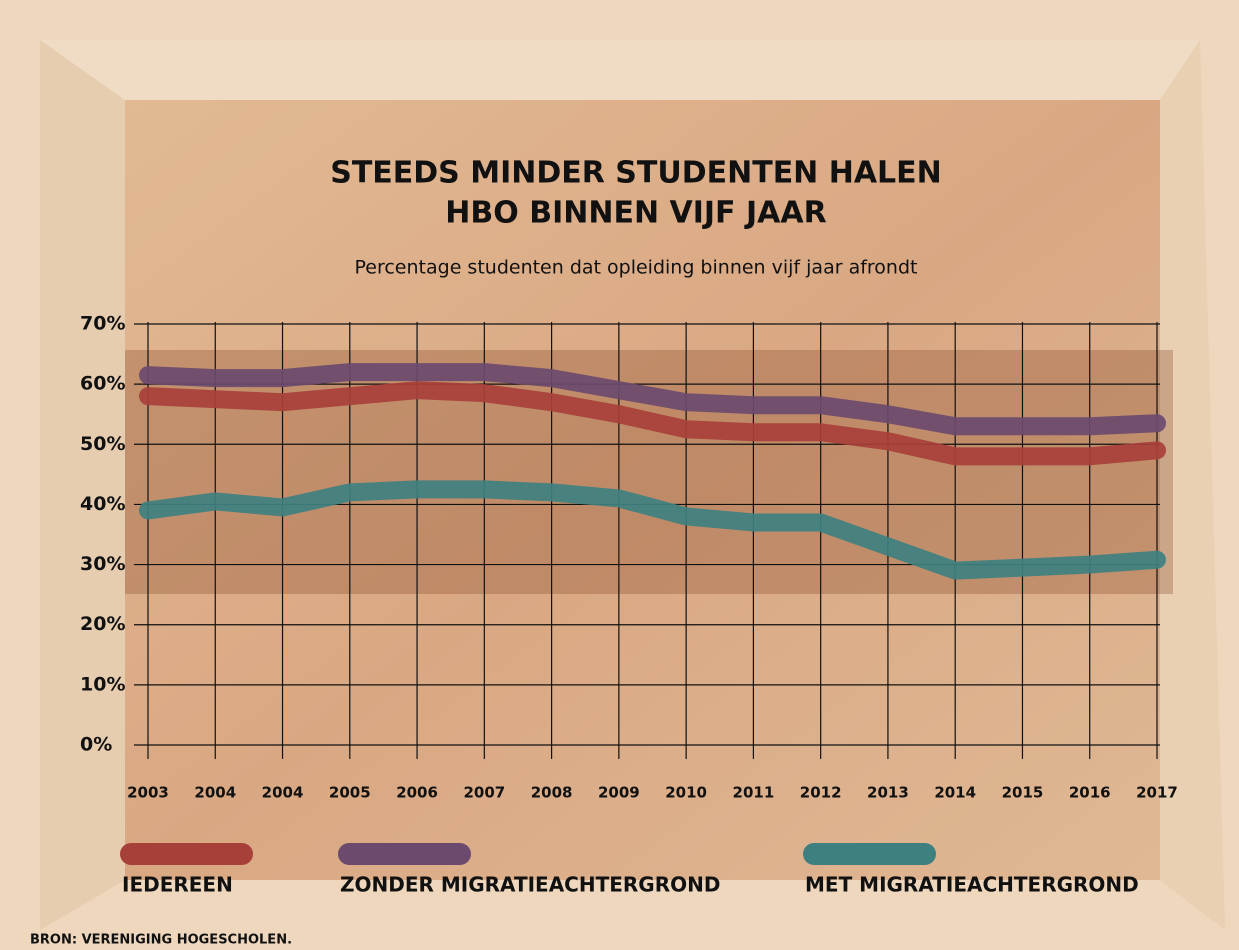  Describe the element at coordinates (161, 940) in the screenshot. I see `source: BRON: VERENIGING HOGESCHOLEN.` at that location.